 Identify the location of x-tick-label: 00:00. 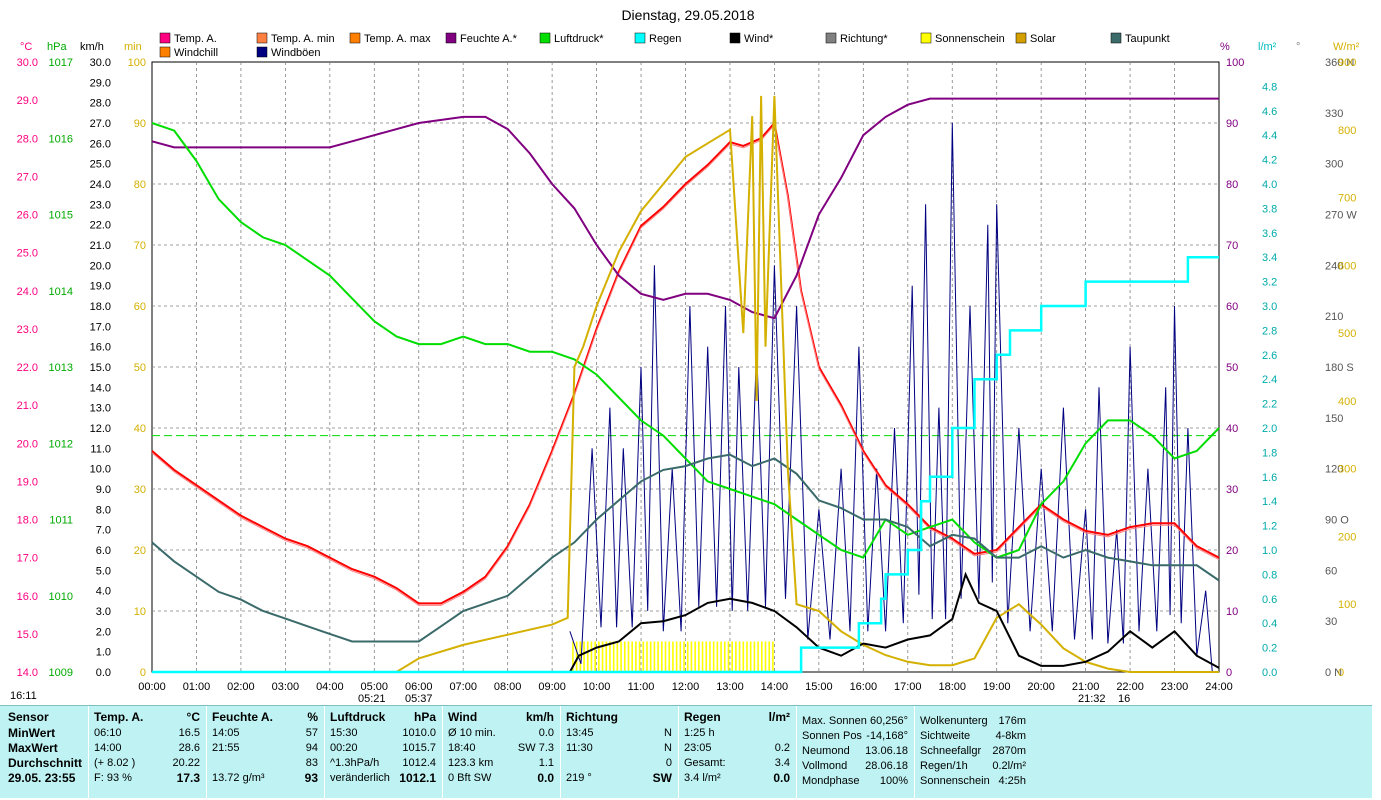
(152, 687).